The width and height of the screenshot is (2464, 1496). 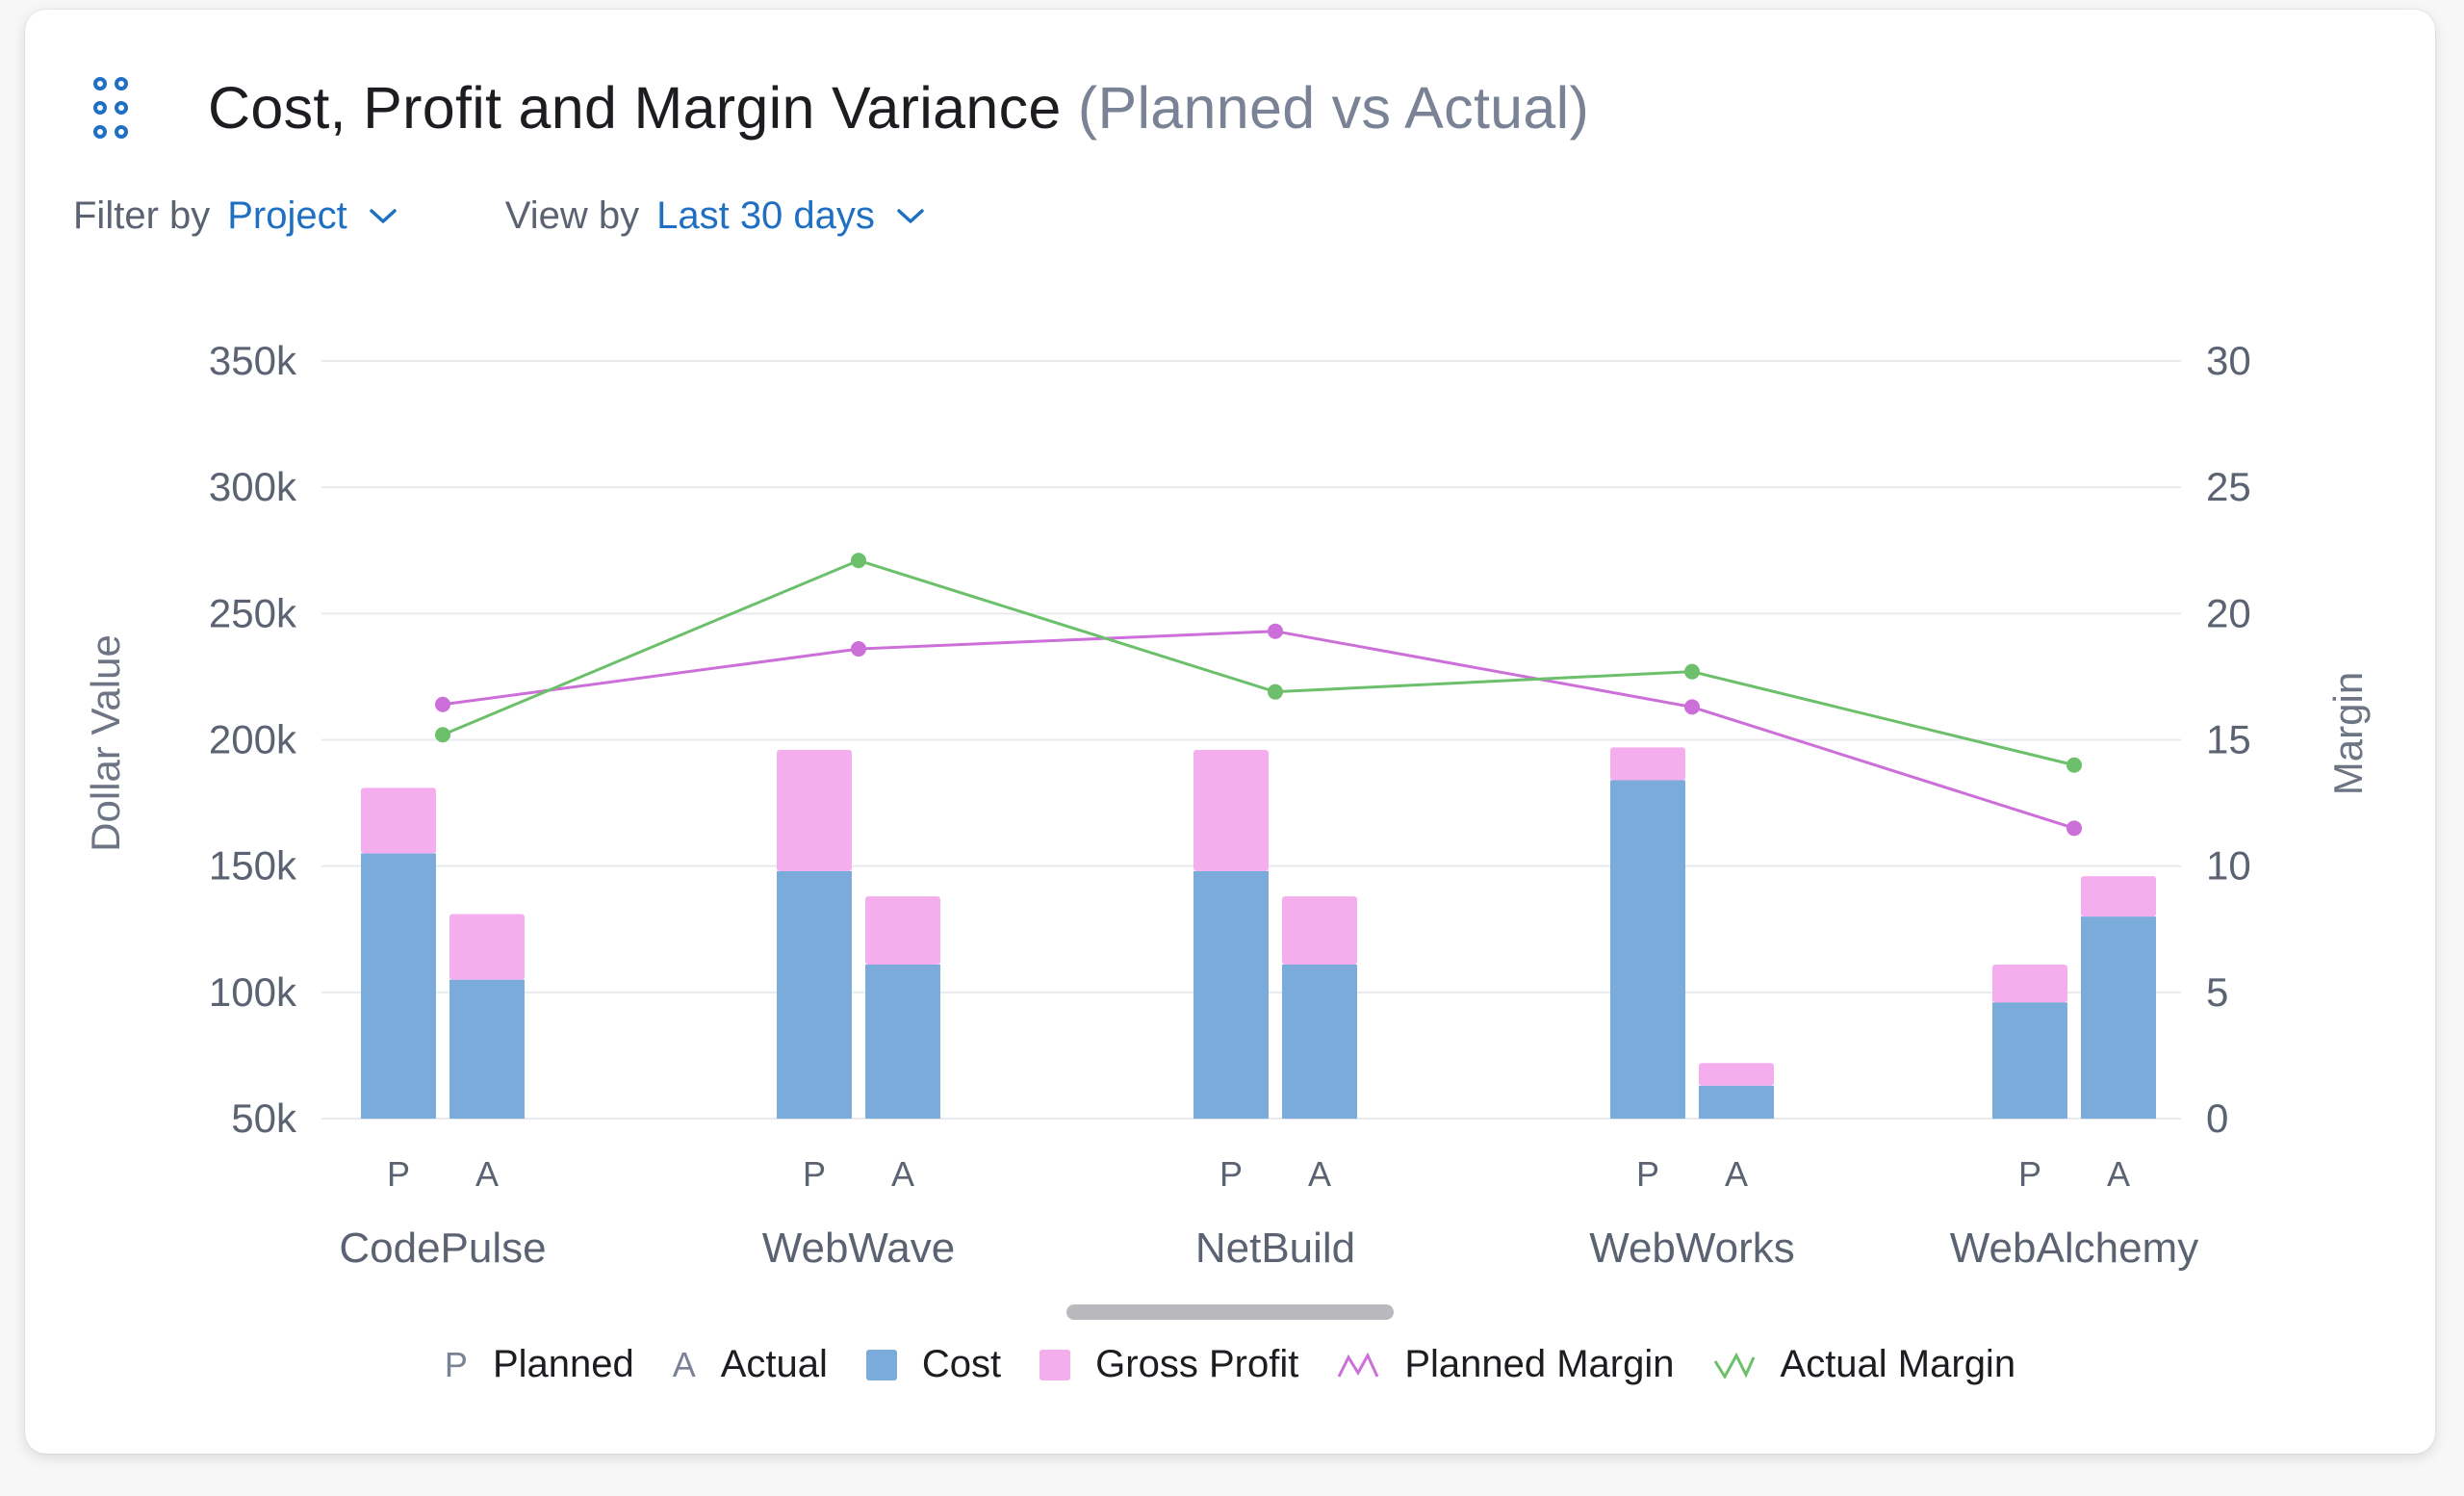 I want to click on drag-handle-icon, so click(x=121, y=107).